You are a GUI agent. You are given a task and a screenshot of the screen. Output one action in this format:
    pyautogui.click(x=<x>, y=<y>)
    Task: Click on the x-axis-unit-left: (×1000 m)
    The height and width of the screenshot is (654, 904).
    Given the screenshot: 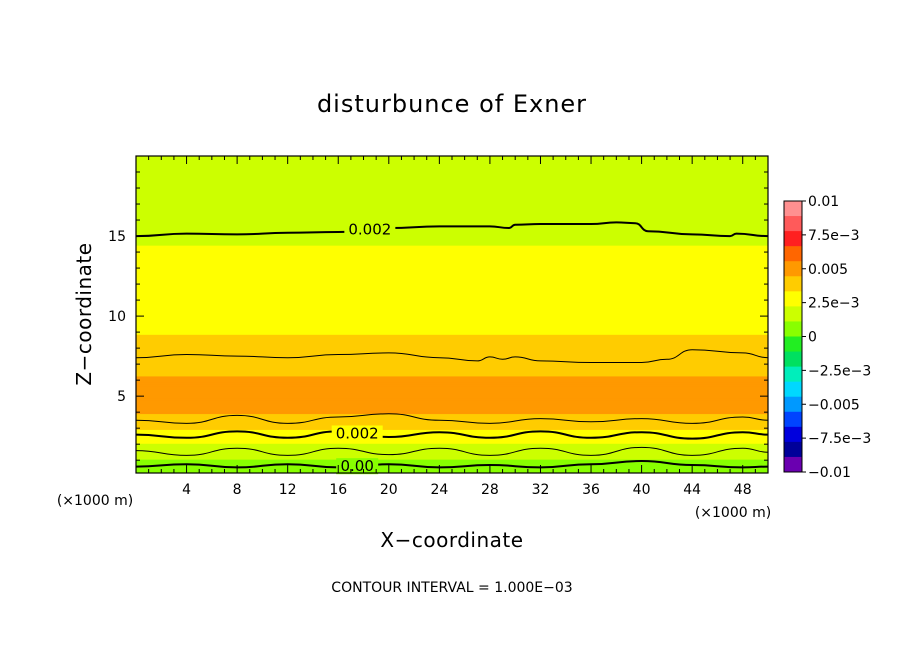 What is the action you would take?
    pyautogui.click(x=95, y=501)
    